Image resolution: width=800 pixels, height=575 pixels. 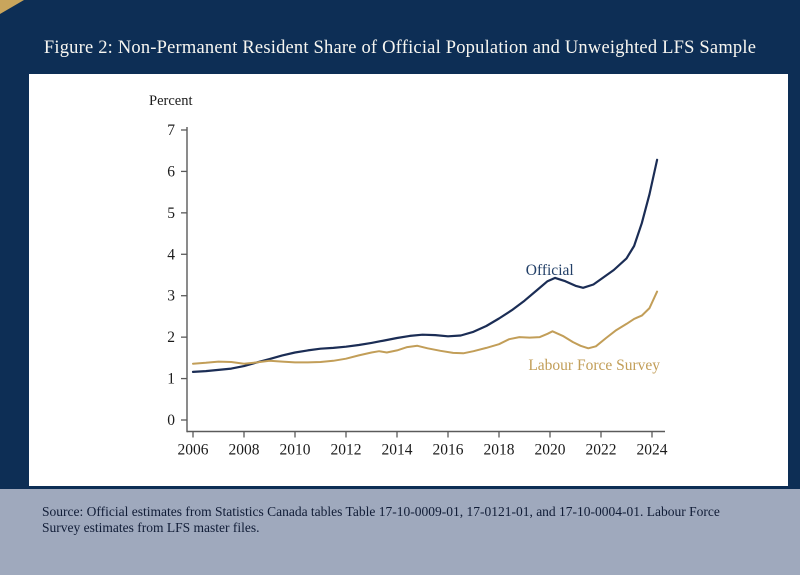 What do you see at coordinates (193, 450) in the screenshot?
I see `x-tick-label: 2006` at bounding box center [193, 450].